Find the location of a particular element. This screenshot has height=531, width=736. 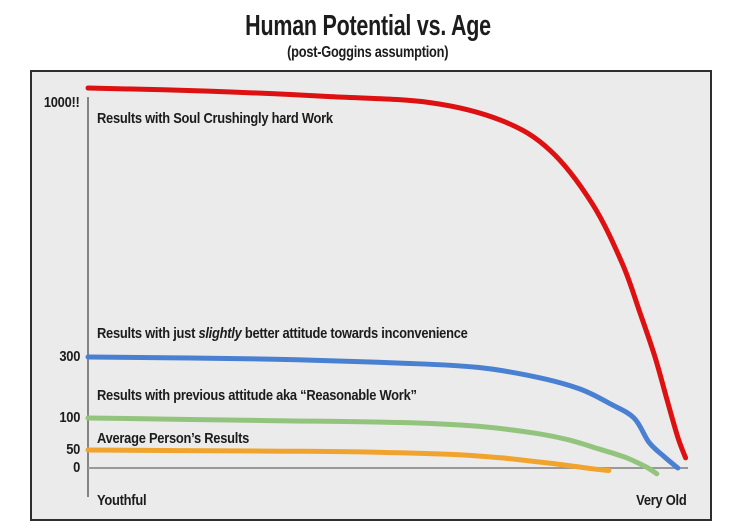

series-label-soul-crushing-work-text: Results with Soul Crushingly hard Work is located at coordinates (215, 118).